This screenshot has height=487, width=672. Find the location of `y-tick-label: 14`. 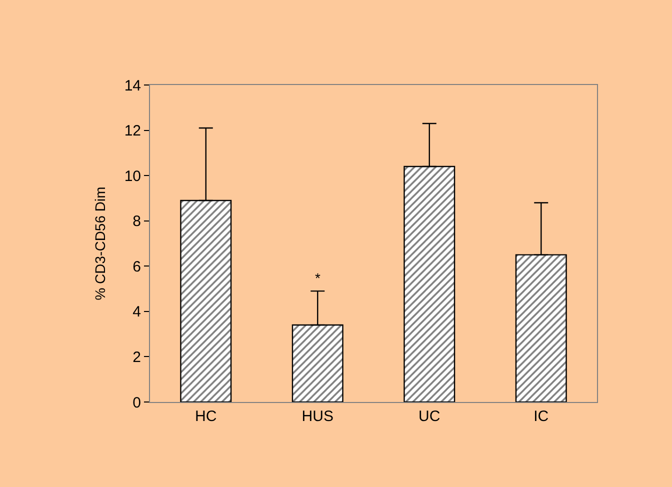

y-tick-label: 14 is located at coordinates (132, 85).